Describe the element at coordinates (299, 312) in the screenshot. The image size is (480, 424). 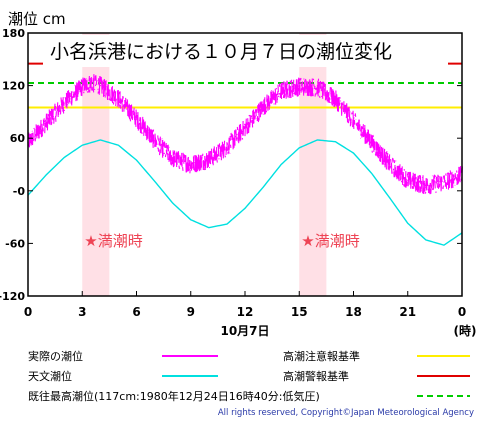
I see `x-tick-label: 15` at that location.